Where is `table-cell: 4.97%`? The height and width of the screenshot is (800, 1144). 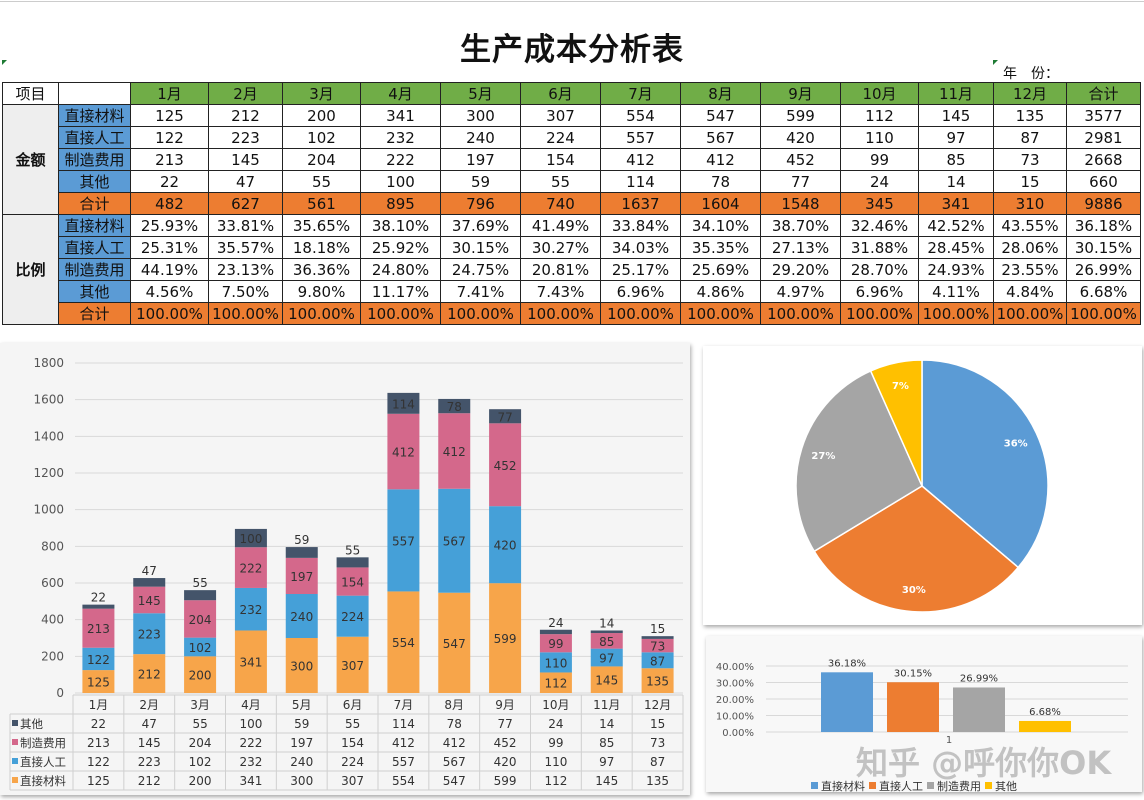 table-cell: 4.97% is located at coordinates (800, 291).